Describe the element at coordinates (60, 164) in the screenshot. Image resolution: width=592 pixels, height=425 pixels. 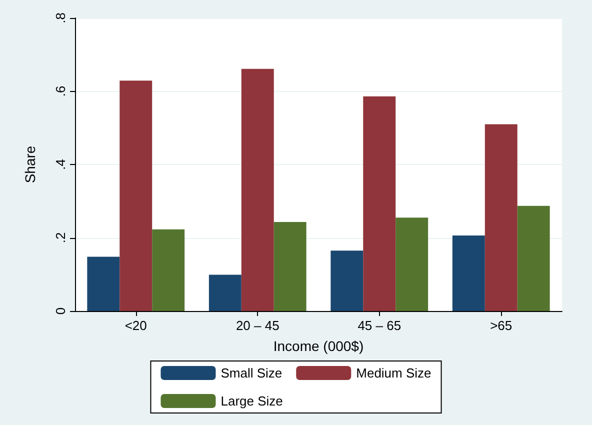
I see `y-tick-label: .4` at that location.